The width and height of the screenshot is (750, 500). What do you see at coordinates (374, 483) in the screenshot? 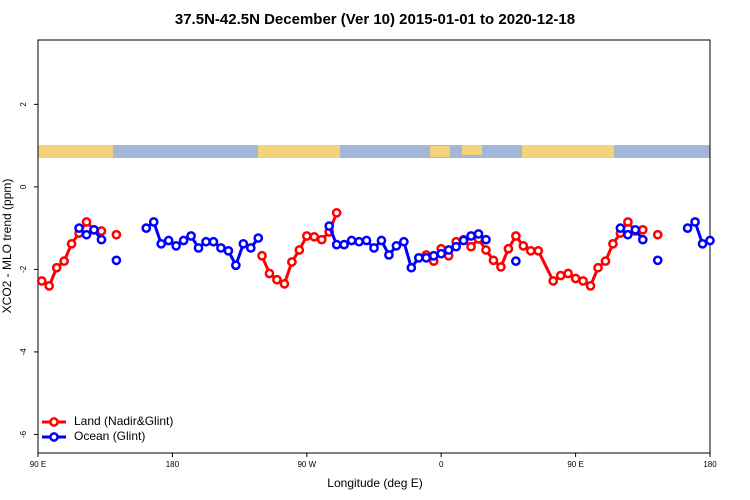
I see `x-axis-label: Longitude (deg E)` at bounding box center [374, 483].